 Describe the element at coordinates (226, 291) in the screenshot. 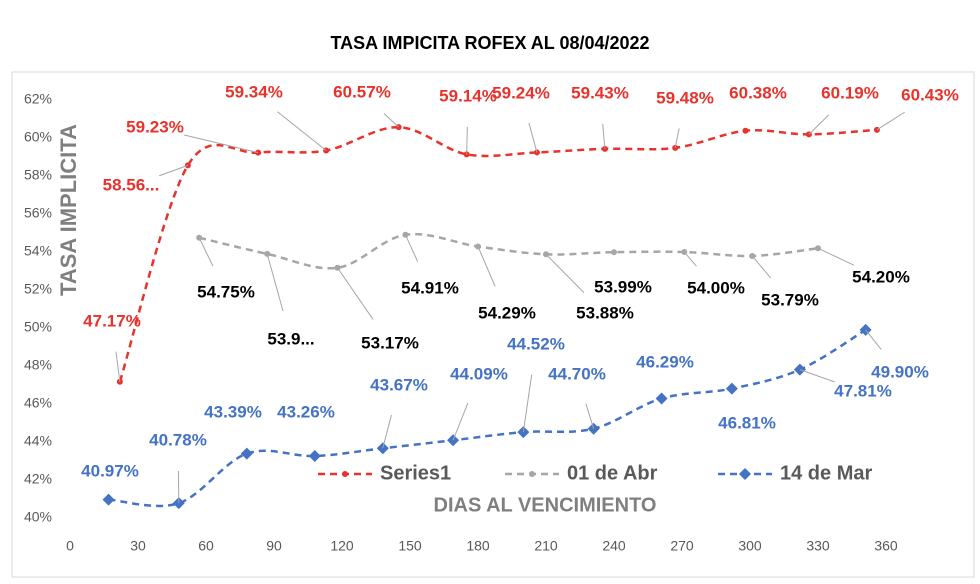

I see `data-label: 54.75%` at that location.